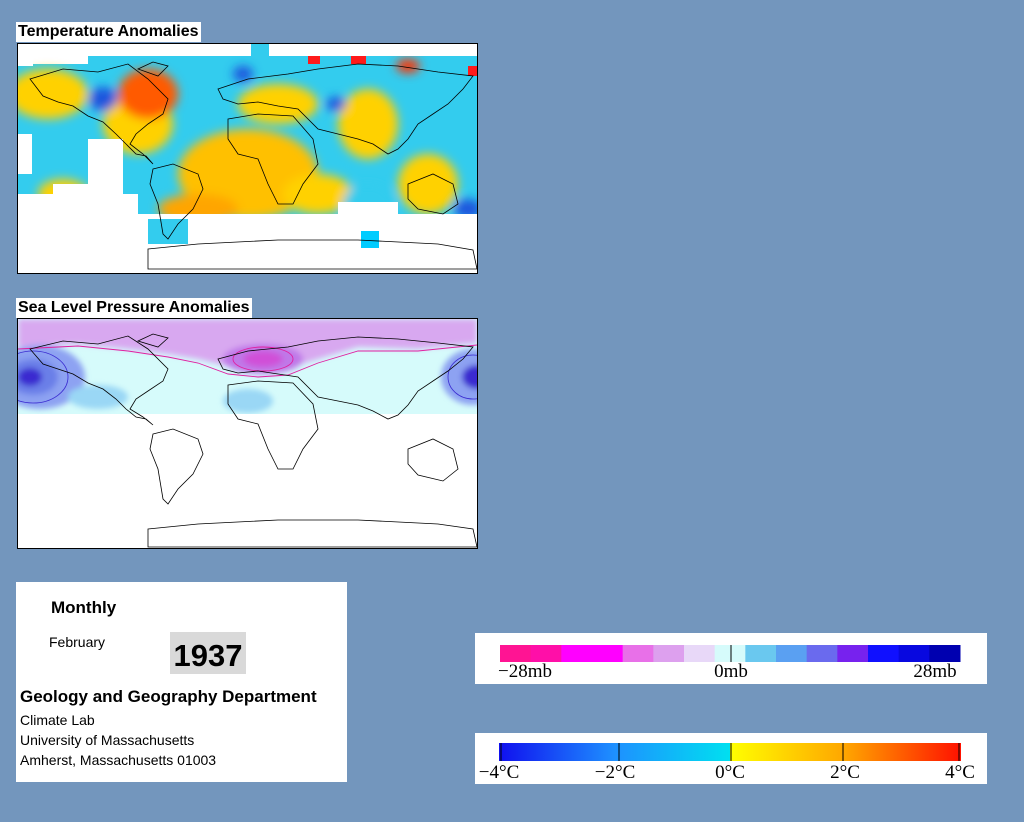 The height and width of the screenshot is (822, 1024). Describe the element at coordinates (108, 32) in the screenshot. I see `temperature-panel-title: Temperature Anomalies` at that location.